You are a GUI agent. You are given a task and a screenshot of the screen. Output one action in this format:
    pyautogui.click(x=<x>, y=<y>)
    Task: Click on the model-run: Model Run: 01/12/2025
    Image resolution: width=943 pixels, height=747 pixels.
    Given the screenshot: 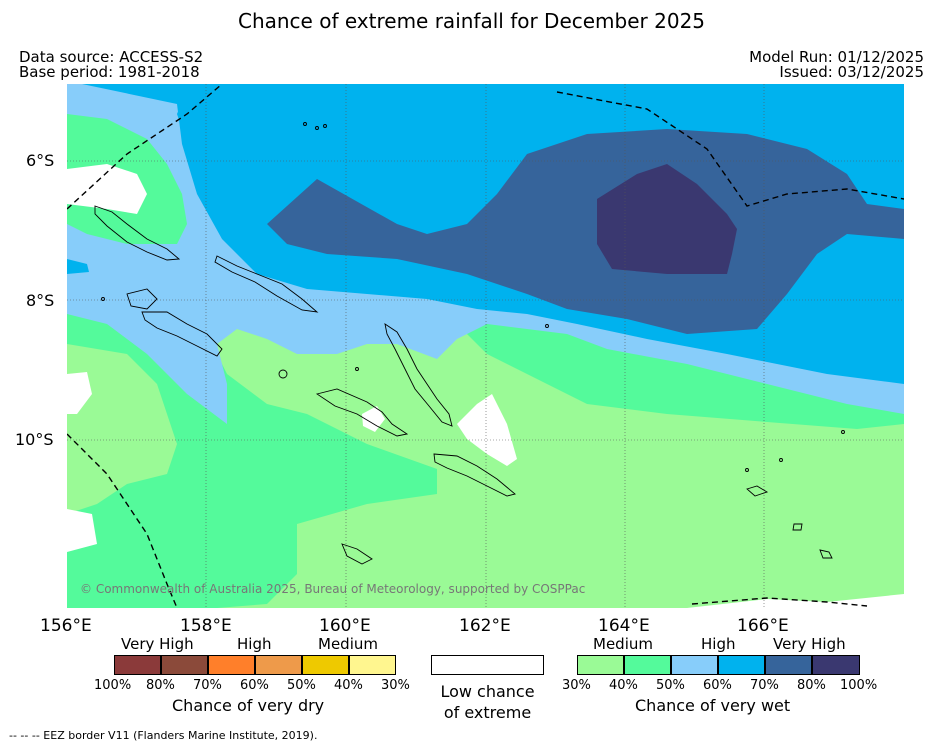 What is the action you would take?
    pyautogui.click(x=836, y=57)
    